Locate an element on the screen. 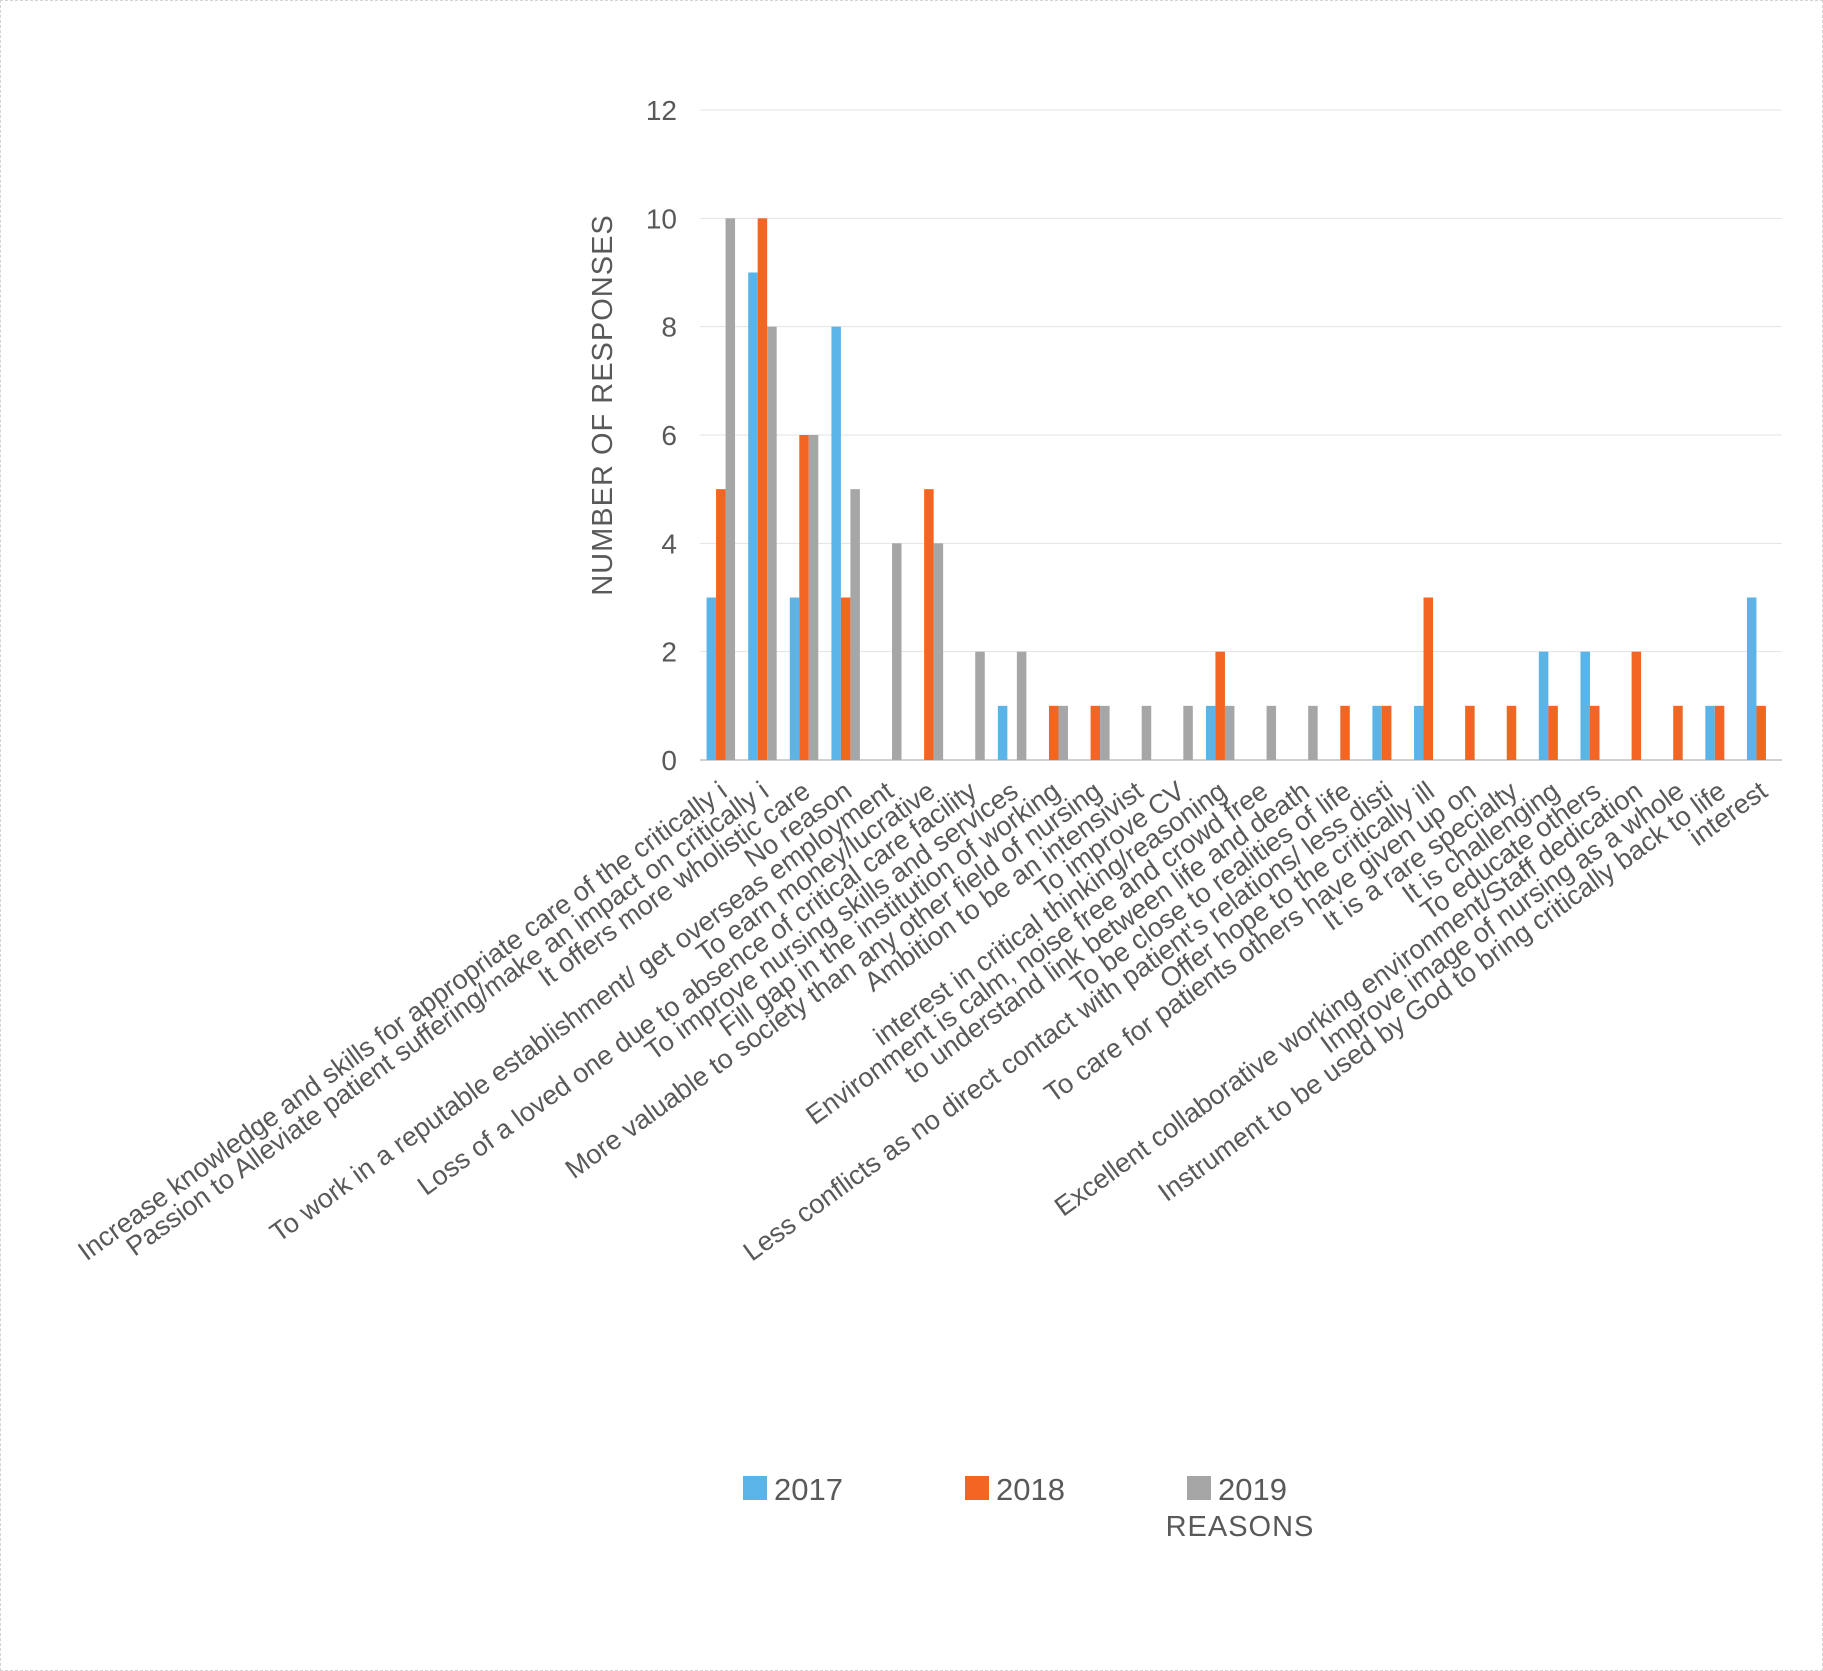  legend-swatch-2019 is located at coordinates (1199, 1488).